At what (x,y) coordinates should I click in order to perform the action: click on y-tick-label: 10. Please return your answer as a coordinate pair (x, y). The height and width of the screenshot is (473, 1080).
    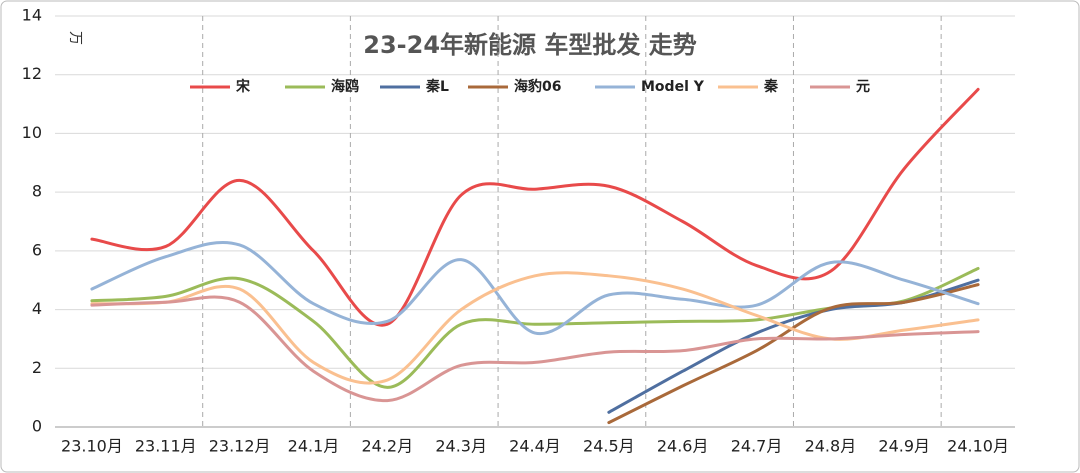
    Looking at the image, I should click on (32, 132).